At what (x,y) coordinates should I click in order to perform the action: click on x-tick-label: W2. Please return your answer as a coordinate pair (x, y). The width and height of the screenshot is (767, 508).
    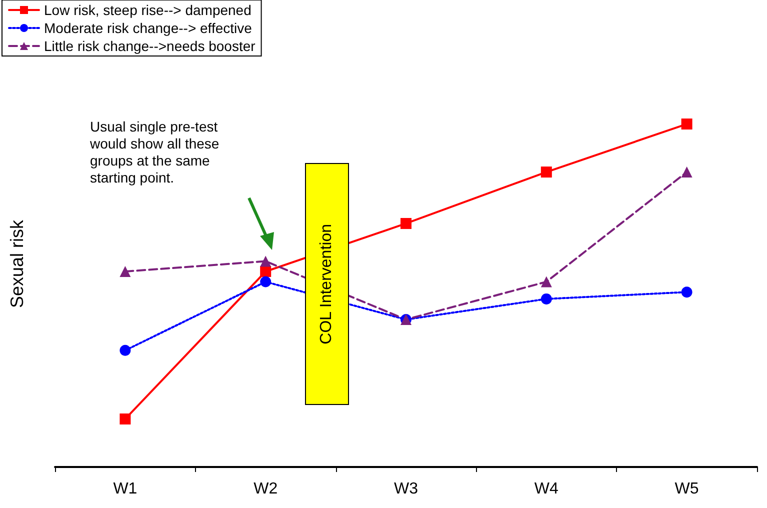
    Looking at the image, I should click on (266, 489).